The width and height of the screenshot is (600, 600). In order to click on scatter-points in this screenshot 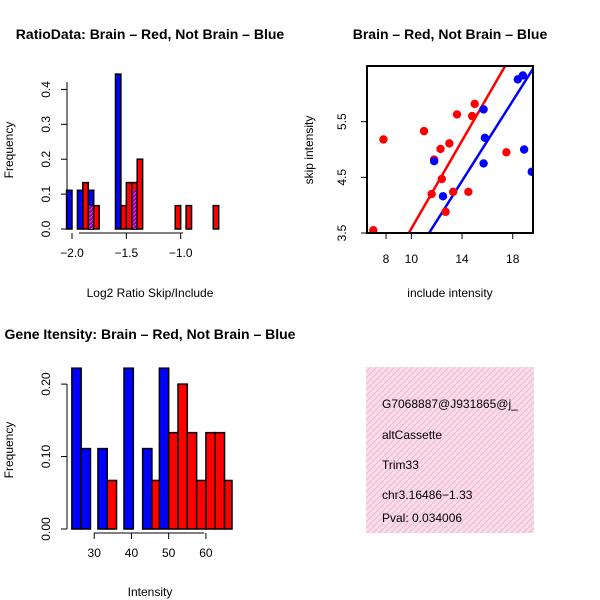, I will do `click(451, 152)`.